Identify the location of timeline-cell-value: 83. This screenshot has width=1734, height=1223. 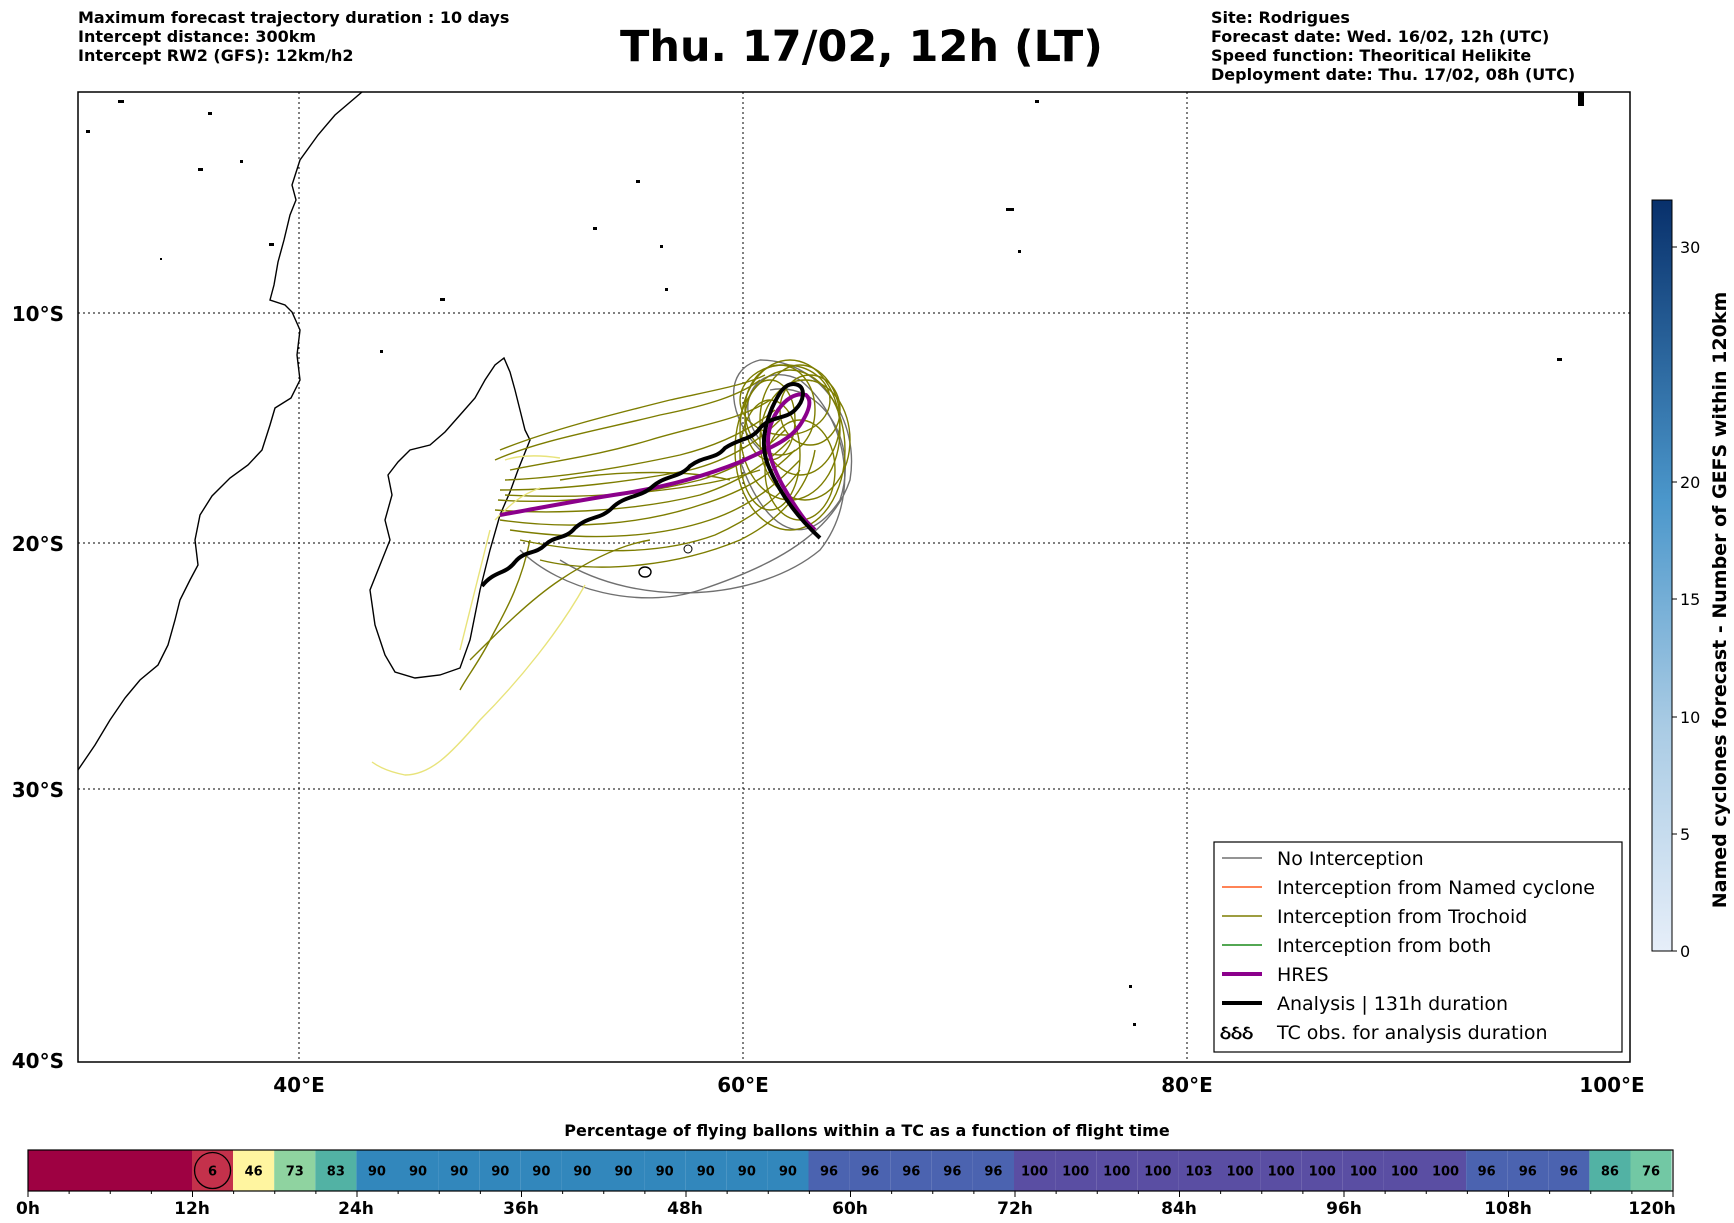
(336, 1172).